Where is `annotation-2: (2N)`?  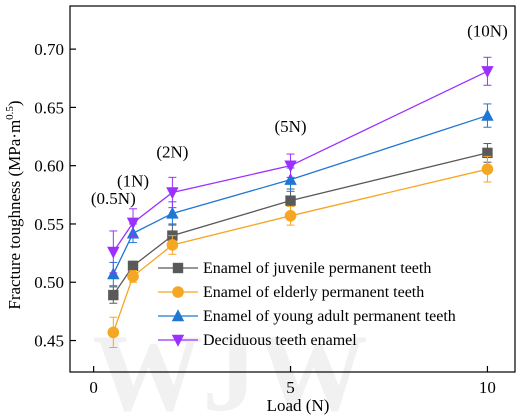 annotation-2: (2N) is located at coordinates (172, 152).